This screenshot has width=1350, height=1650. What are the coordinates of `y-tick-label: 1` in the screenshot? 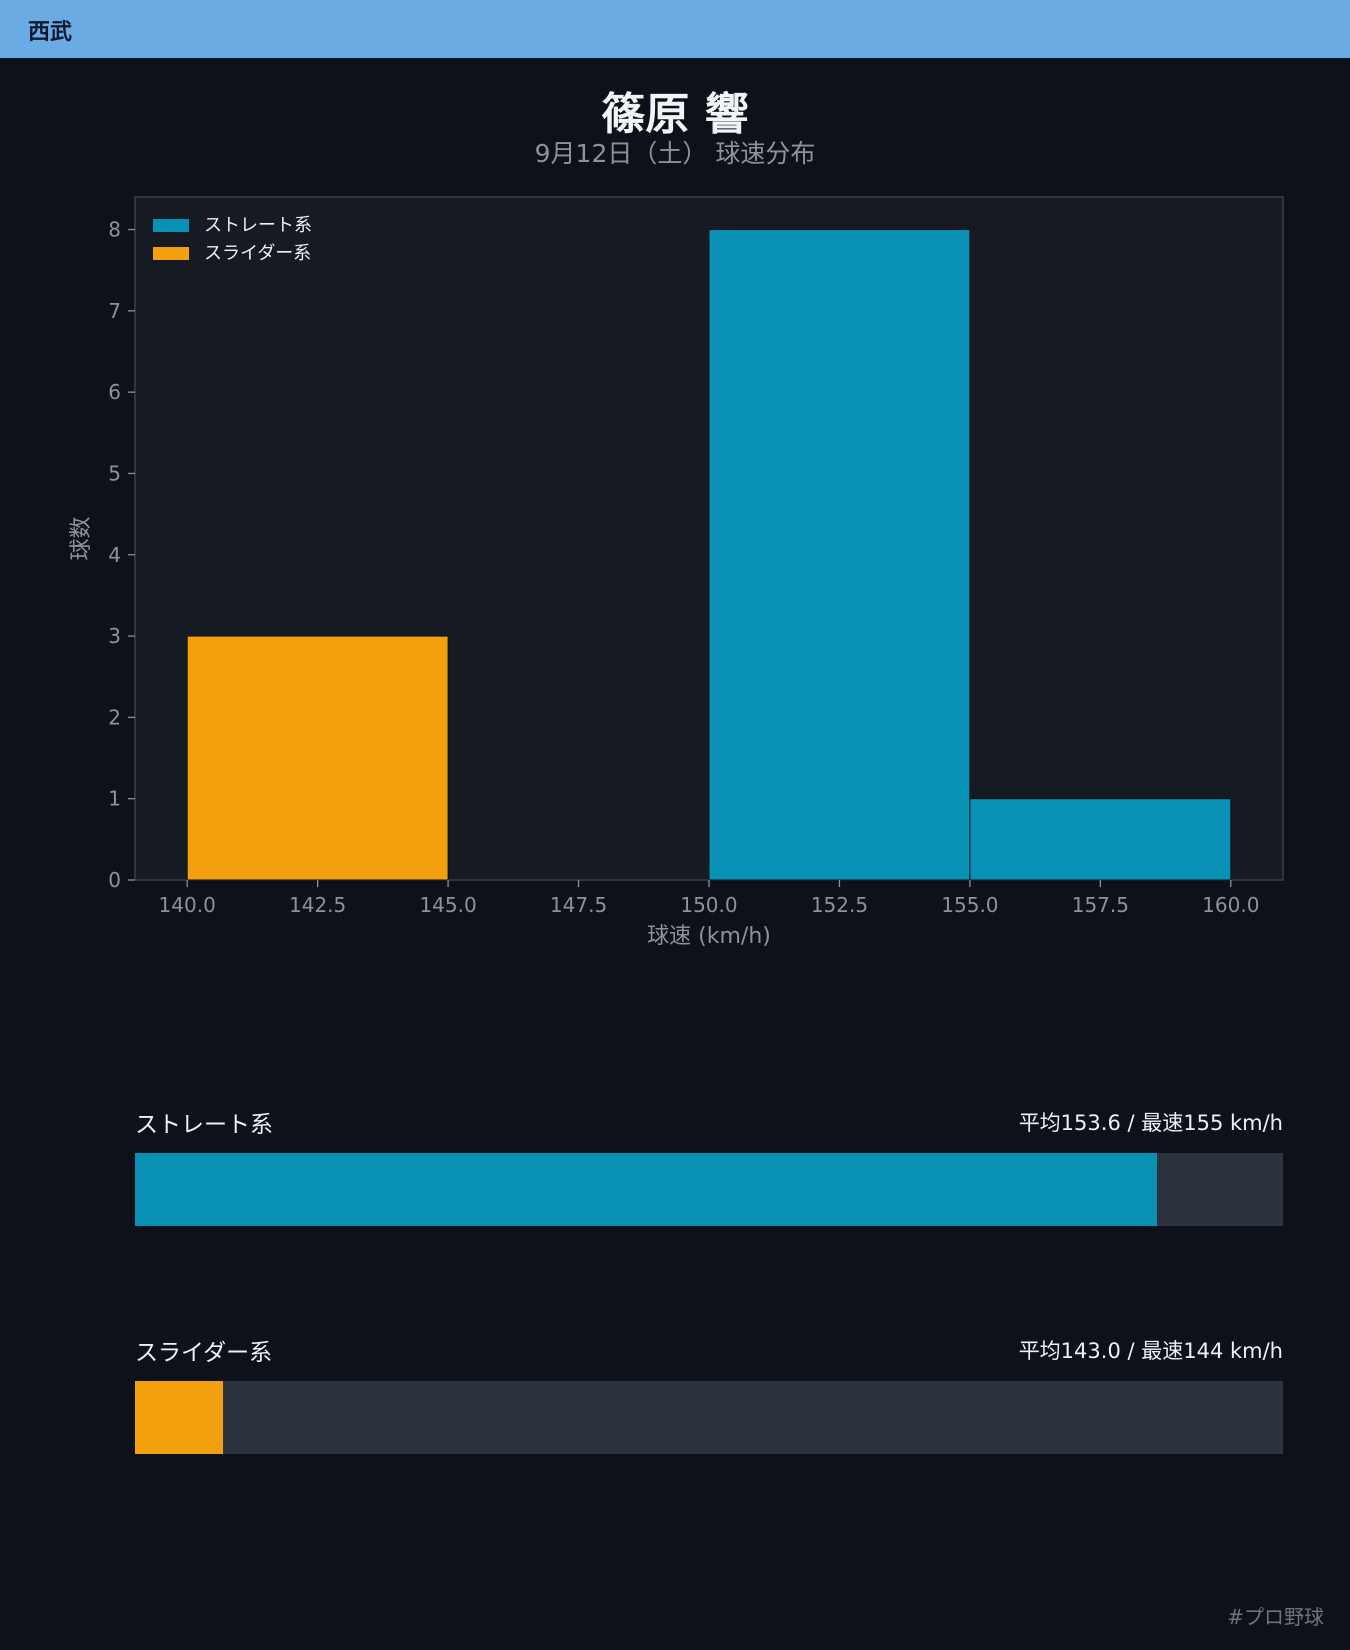 It's located at (114, 799).